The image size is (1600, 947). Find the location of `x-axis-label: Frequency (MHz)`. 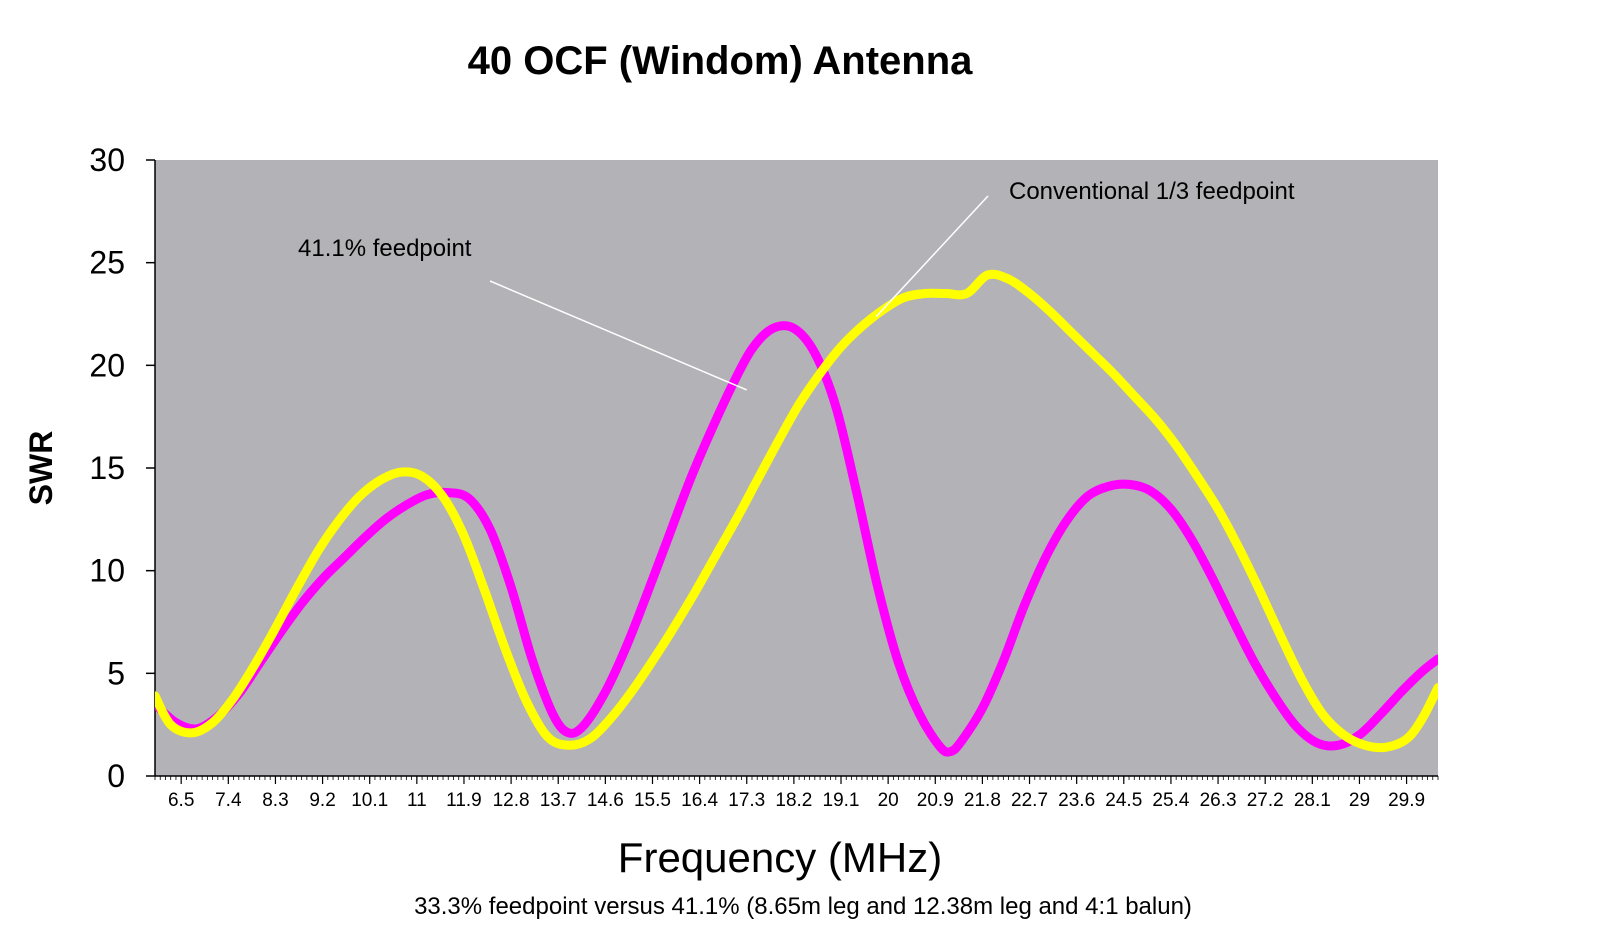

x-axis-label: Frequency (MHz) is located at coordinates (780, 857).